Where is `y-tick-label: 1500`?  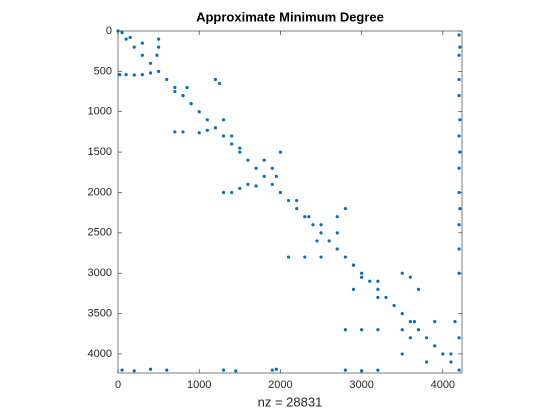 y-tick-label: 1500 is located at coordinates (100, 152).